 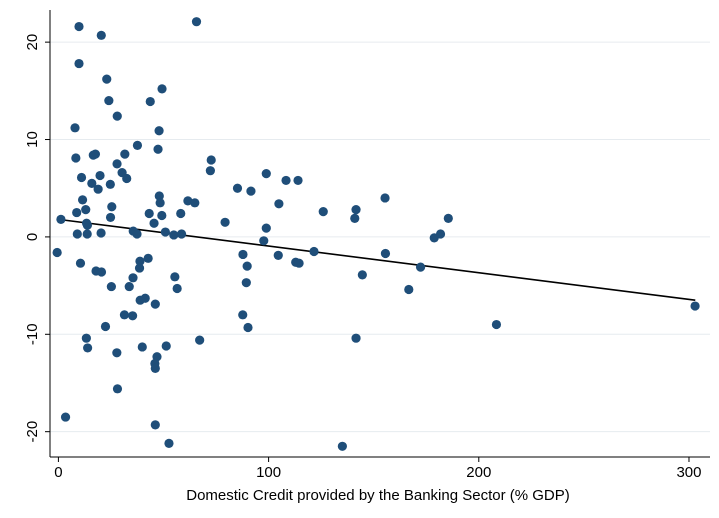 What do you see at coordinates (58, 472) in the screenshot?
I see `x-tick-label: 0` at bounding box center [58, 472].